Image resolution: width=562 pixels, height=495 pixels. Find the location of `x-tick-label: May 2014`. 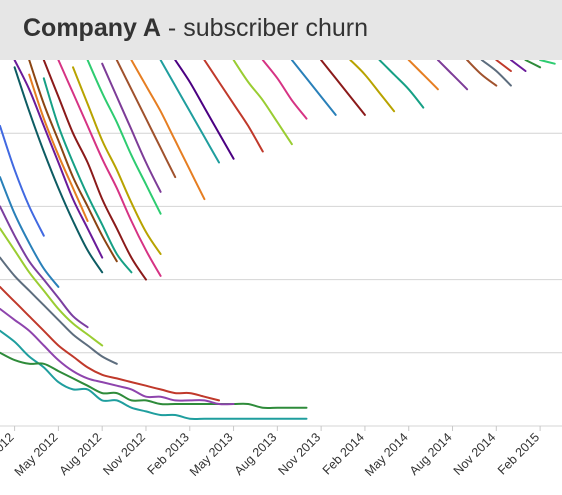

x-tick-label: May 2014 is located at coordinates (386, 454).